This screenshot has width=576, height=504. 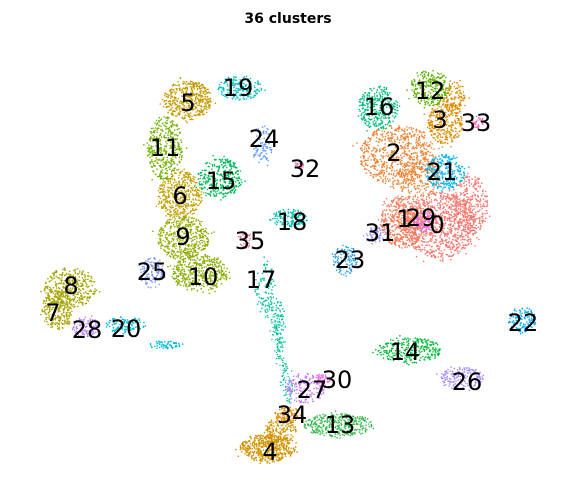 I want to click on cluster-label-20: 20, so click(x=126, y=329).